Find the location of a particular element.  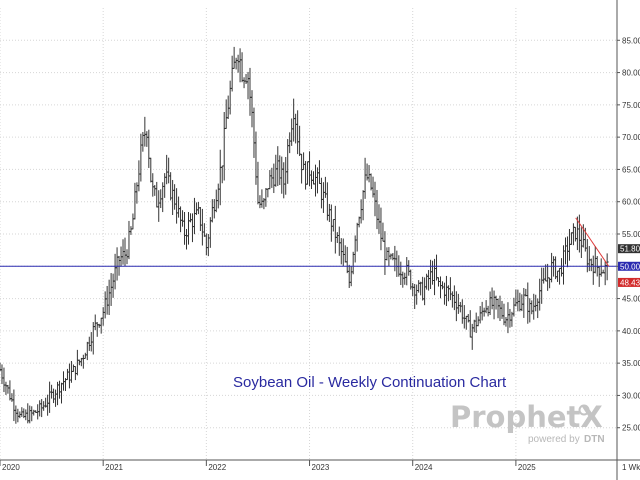

y-tick-label: 80.00 is located at coordinates (631, 73).